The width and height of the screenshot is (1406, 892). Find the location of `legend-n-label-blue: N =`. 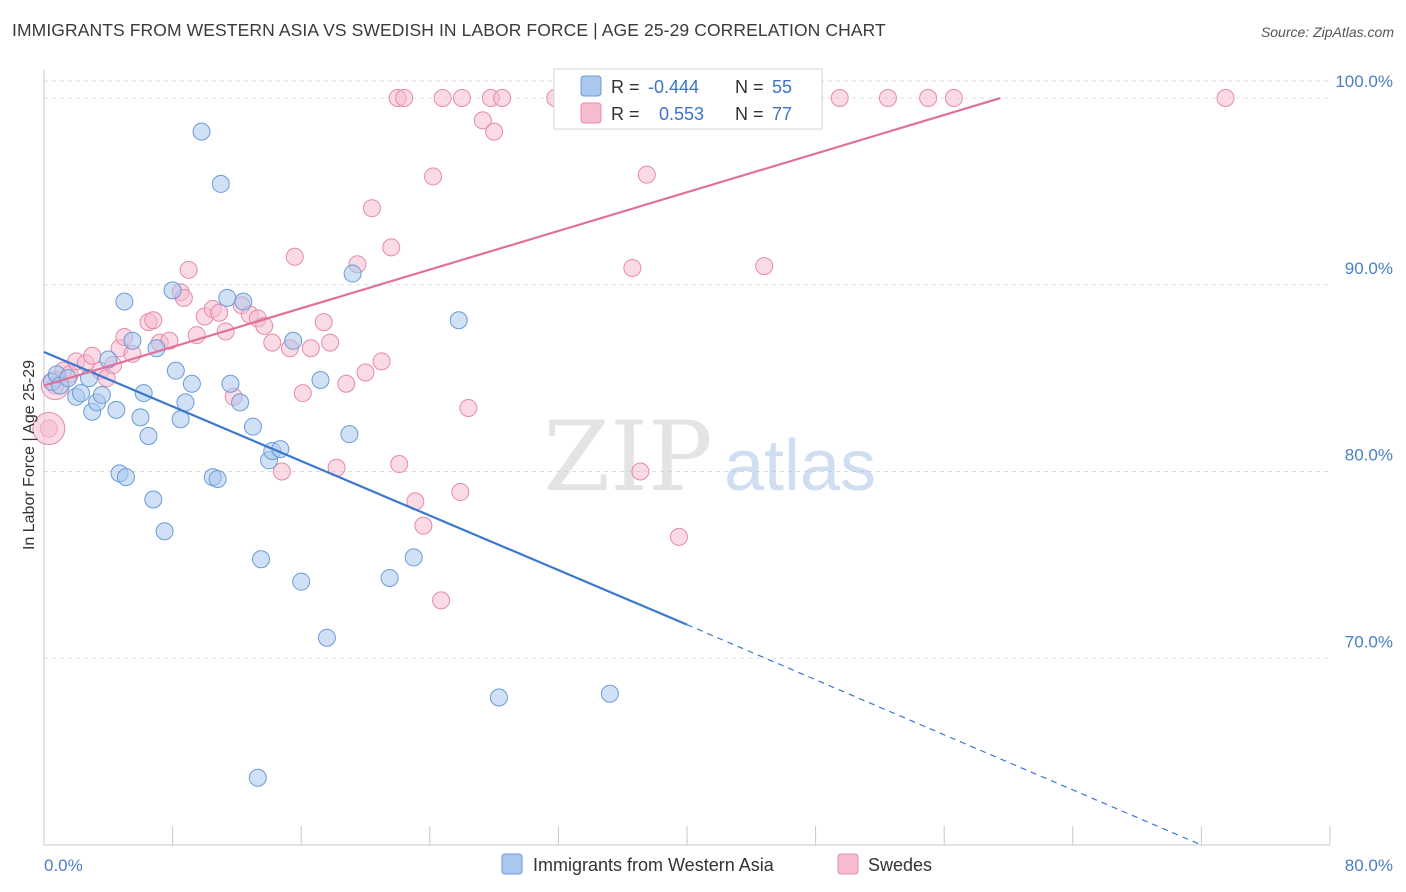

legend-n-label-blue: N = is located at coordinates (749, 87).